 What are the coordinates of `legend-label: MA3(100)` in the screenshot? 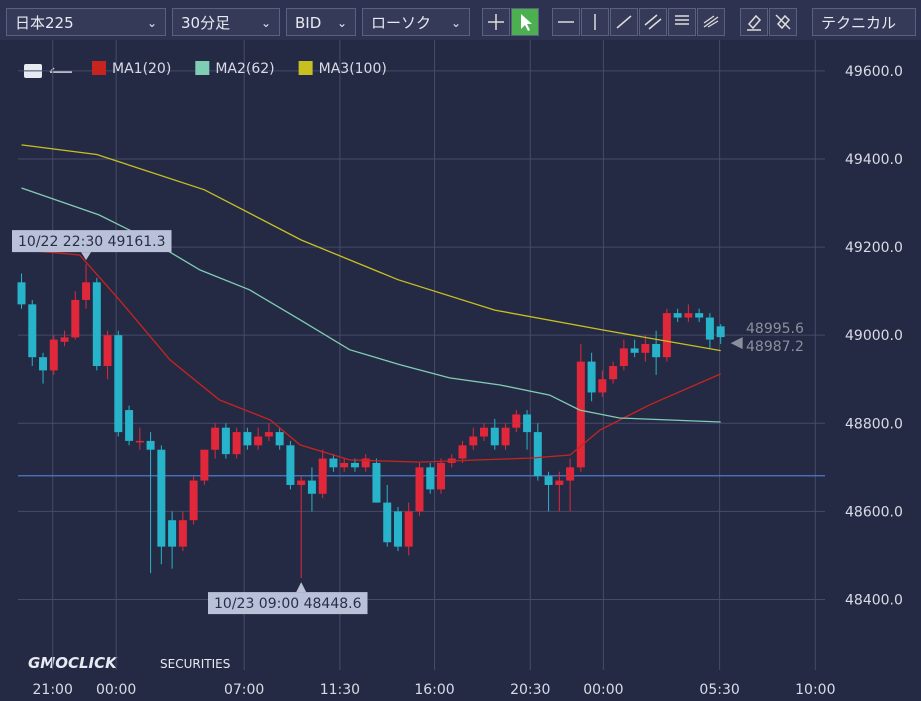 It's located at (353, 69).